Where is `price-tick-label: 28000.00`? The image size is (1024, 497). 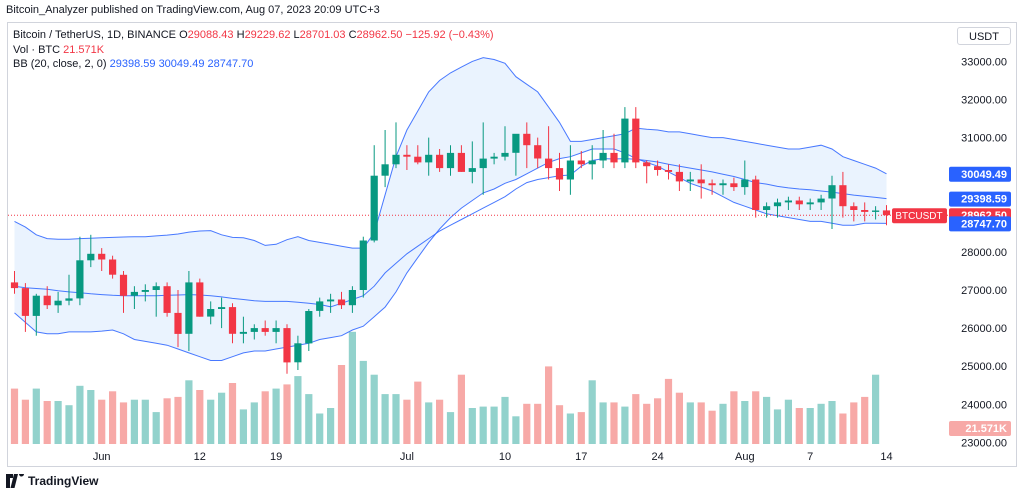
price-tick-label: 28000.00 is located at coordinates (984, 253).